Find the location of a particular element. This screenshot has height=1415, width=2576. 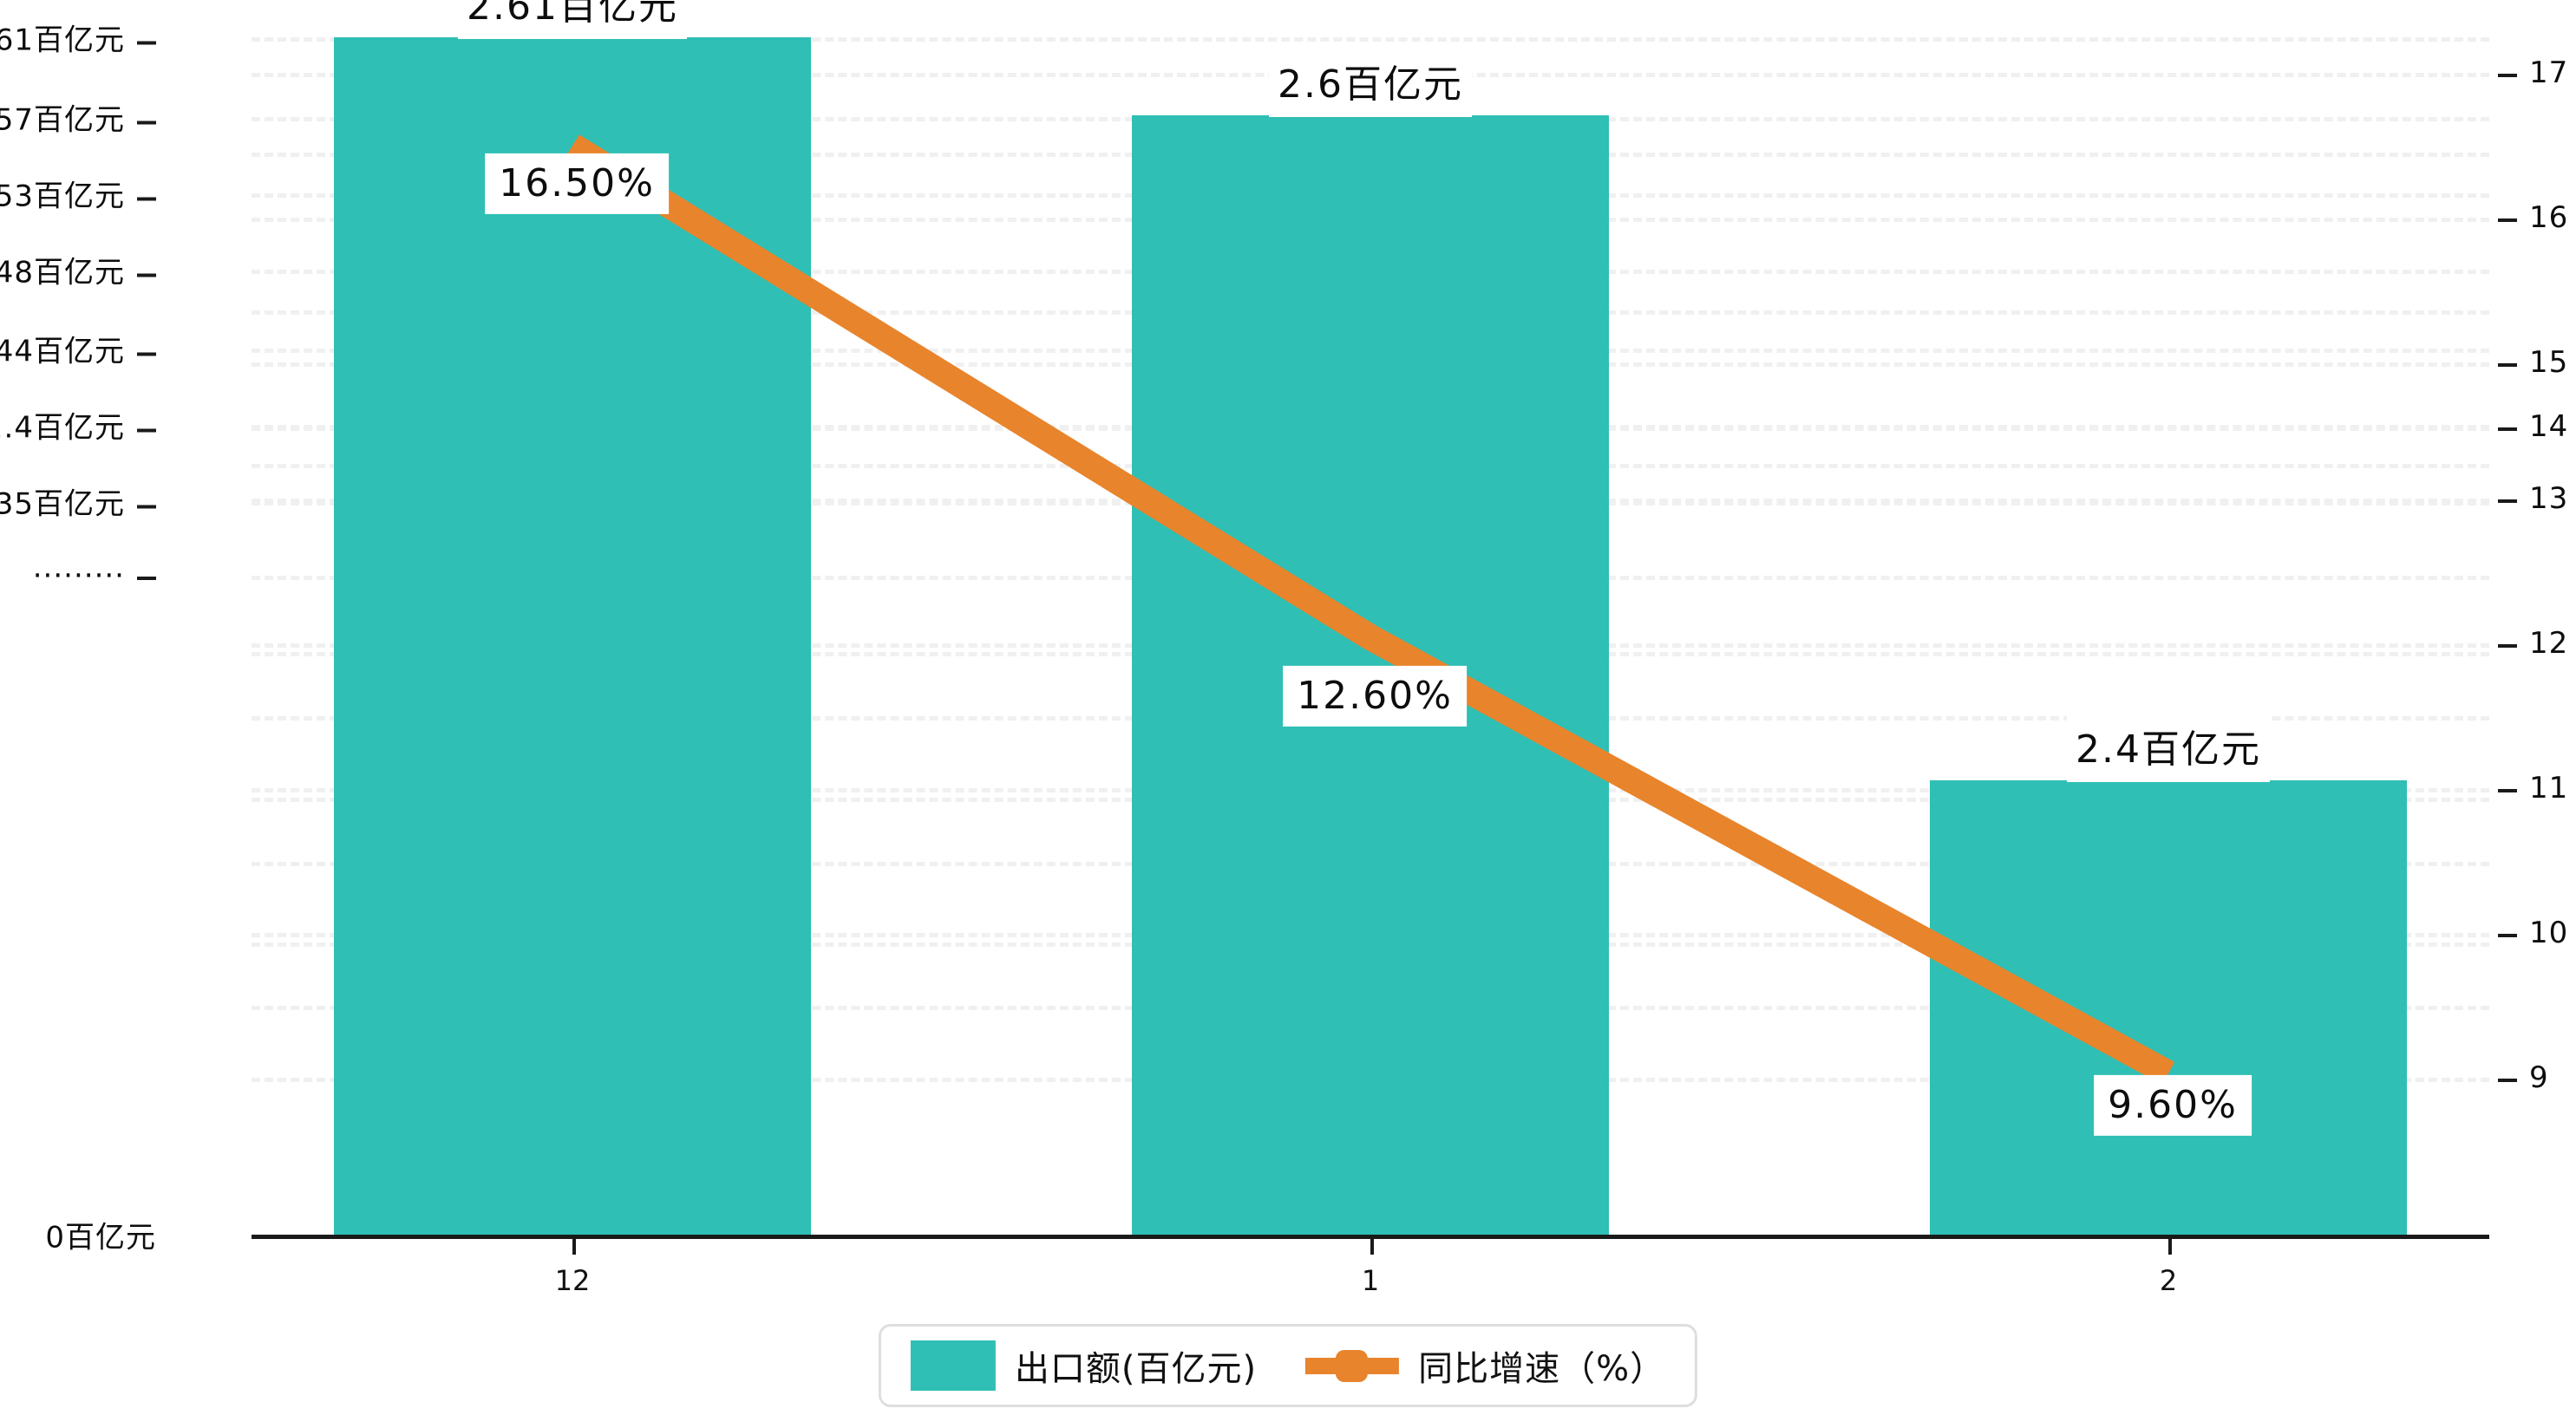

y-axis-right-tick-label: 11 is located at coordinates (2533, 788).